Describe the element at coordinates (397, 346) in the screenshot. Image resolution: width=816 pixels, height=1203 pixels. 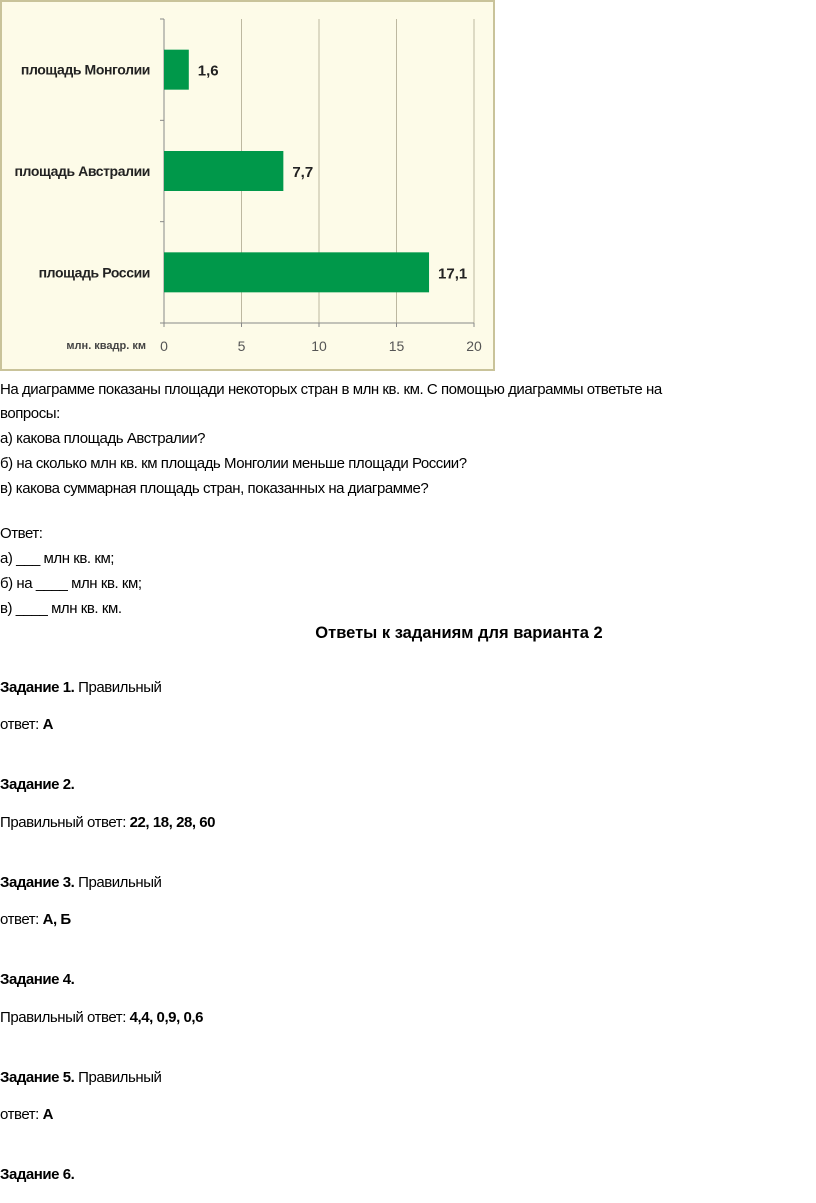
I see `x-tick-label: 15` at that location.